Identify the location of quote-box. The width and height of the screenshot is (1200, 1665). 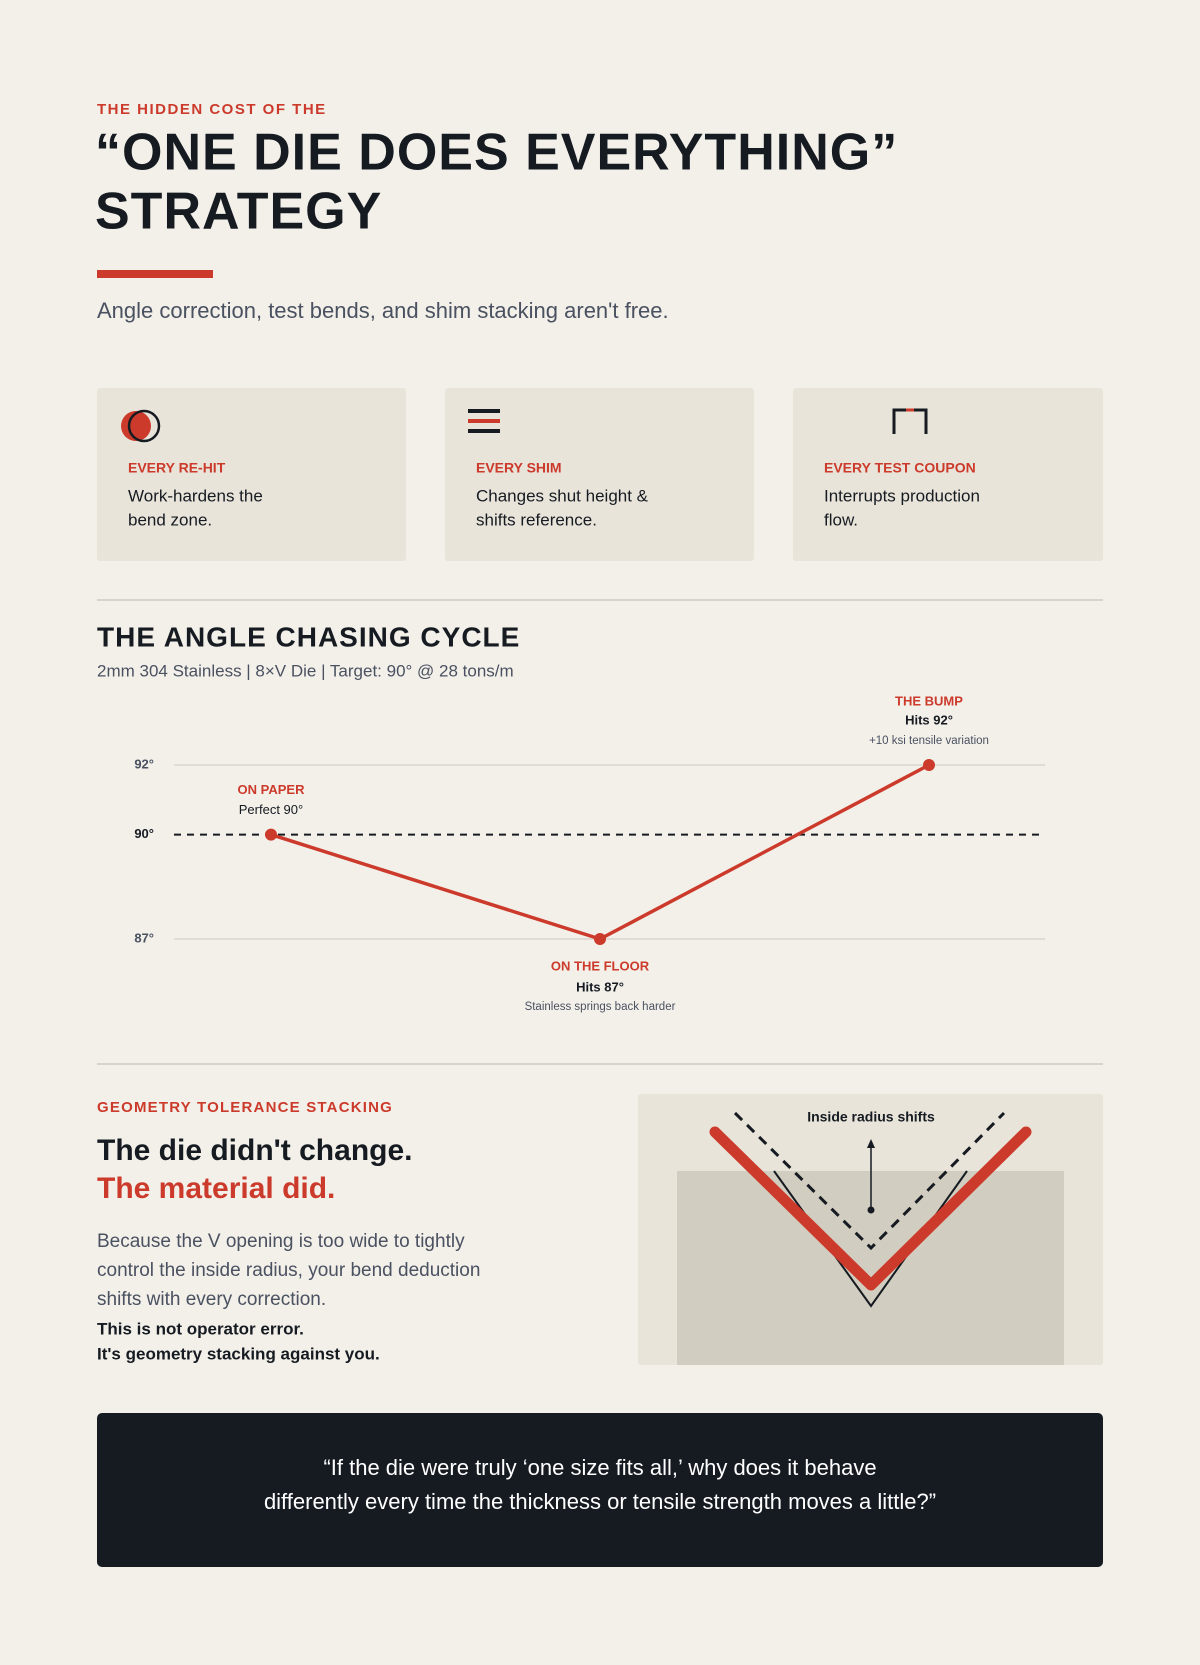
(600, 1490).